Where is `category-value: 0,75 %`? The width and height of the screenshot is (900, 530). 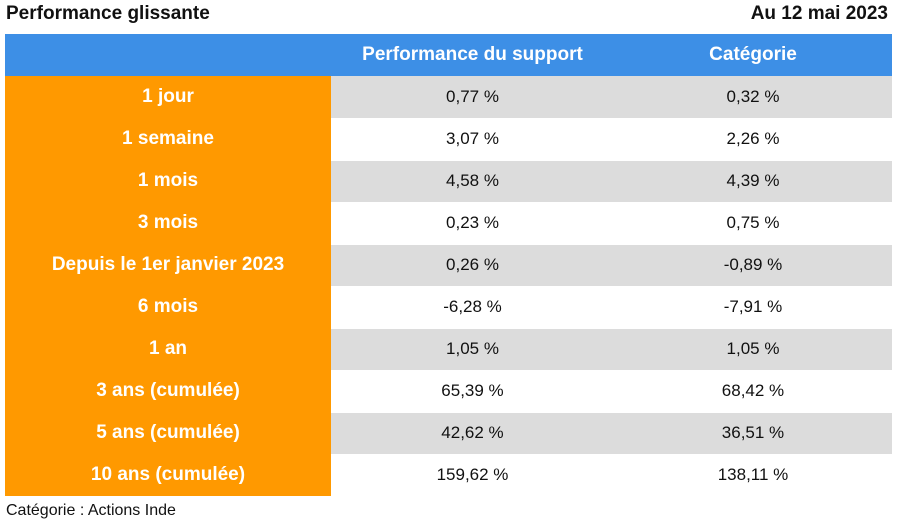 category-value: 0,75 % is located at coordinates (753, 223).